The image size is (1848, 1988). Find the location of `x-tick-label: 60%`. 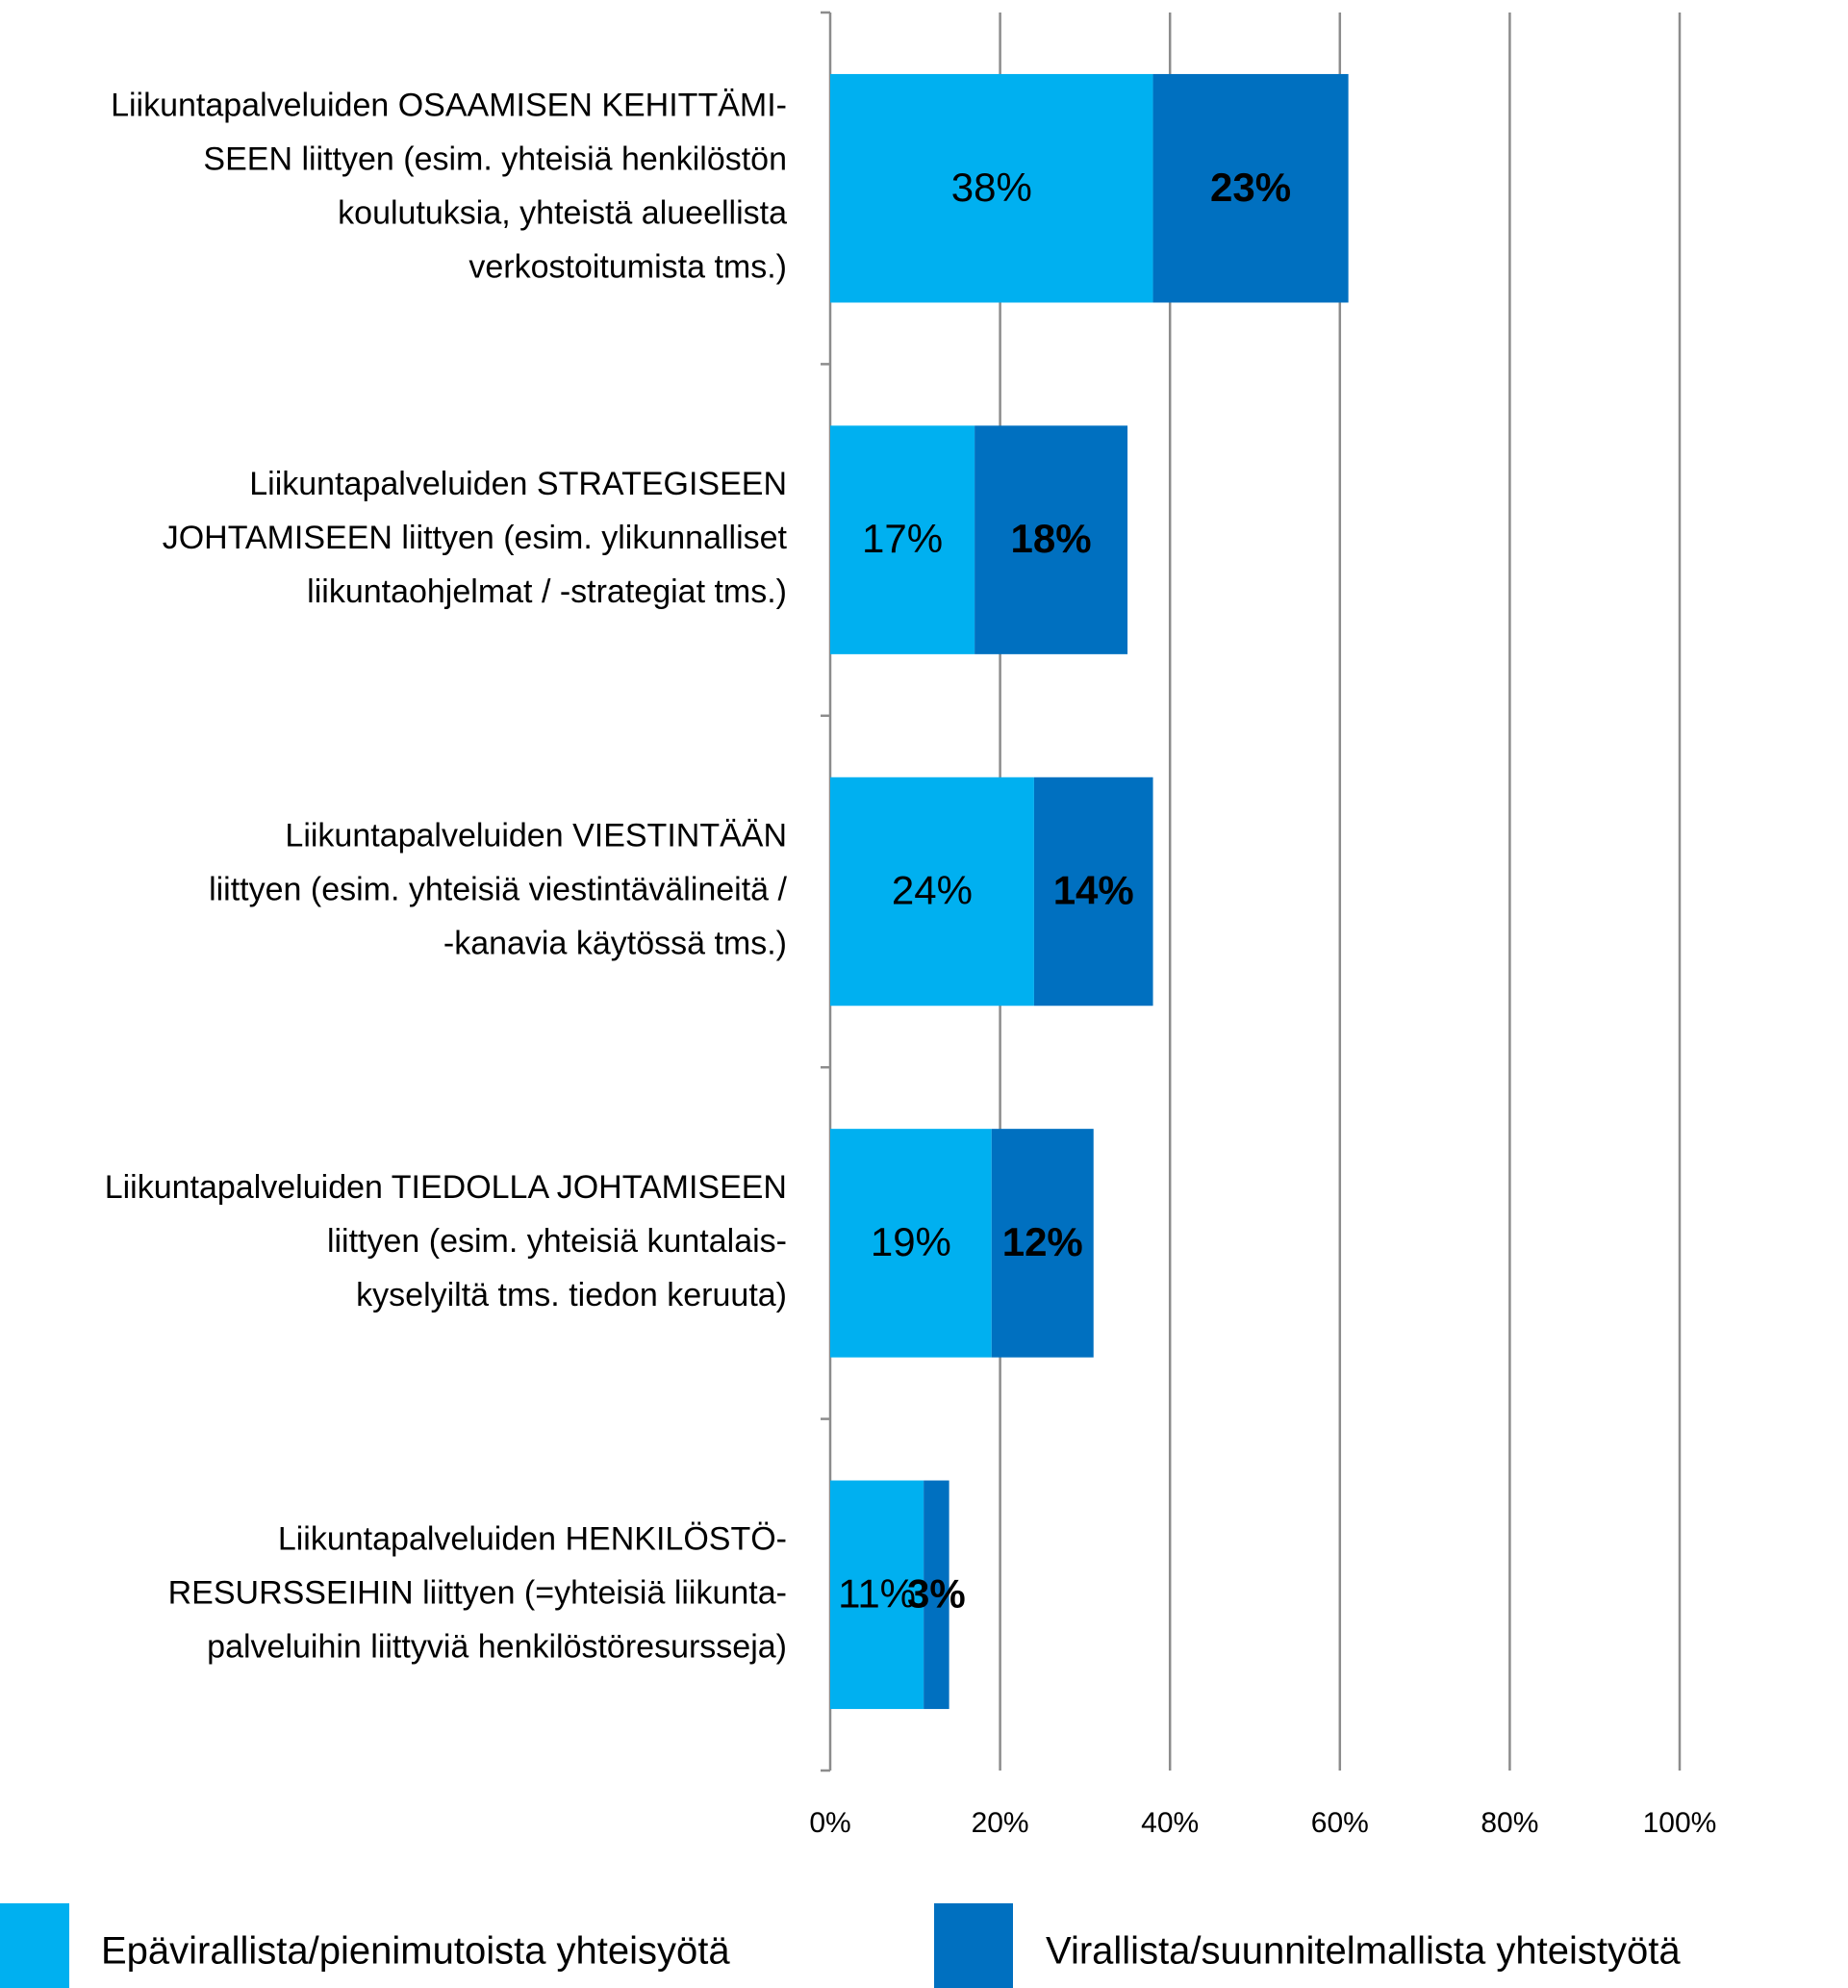

x-tick-label: 60% is located at coordinates (1340, 1823).